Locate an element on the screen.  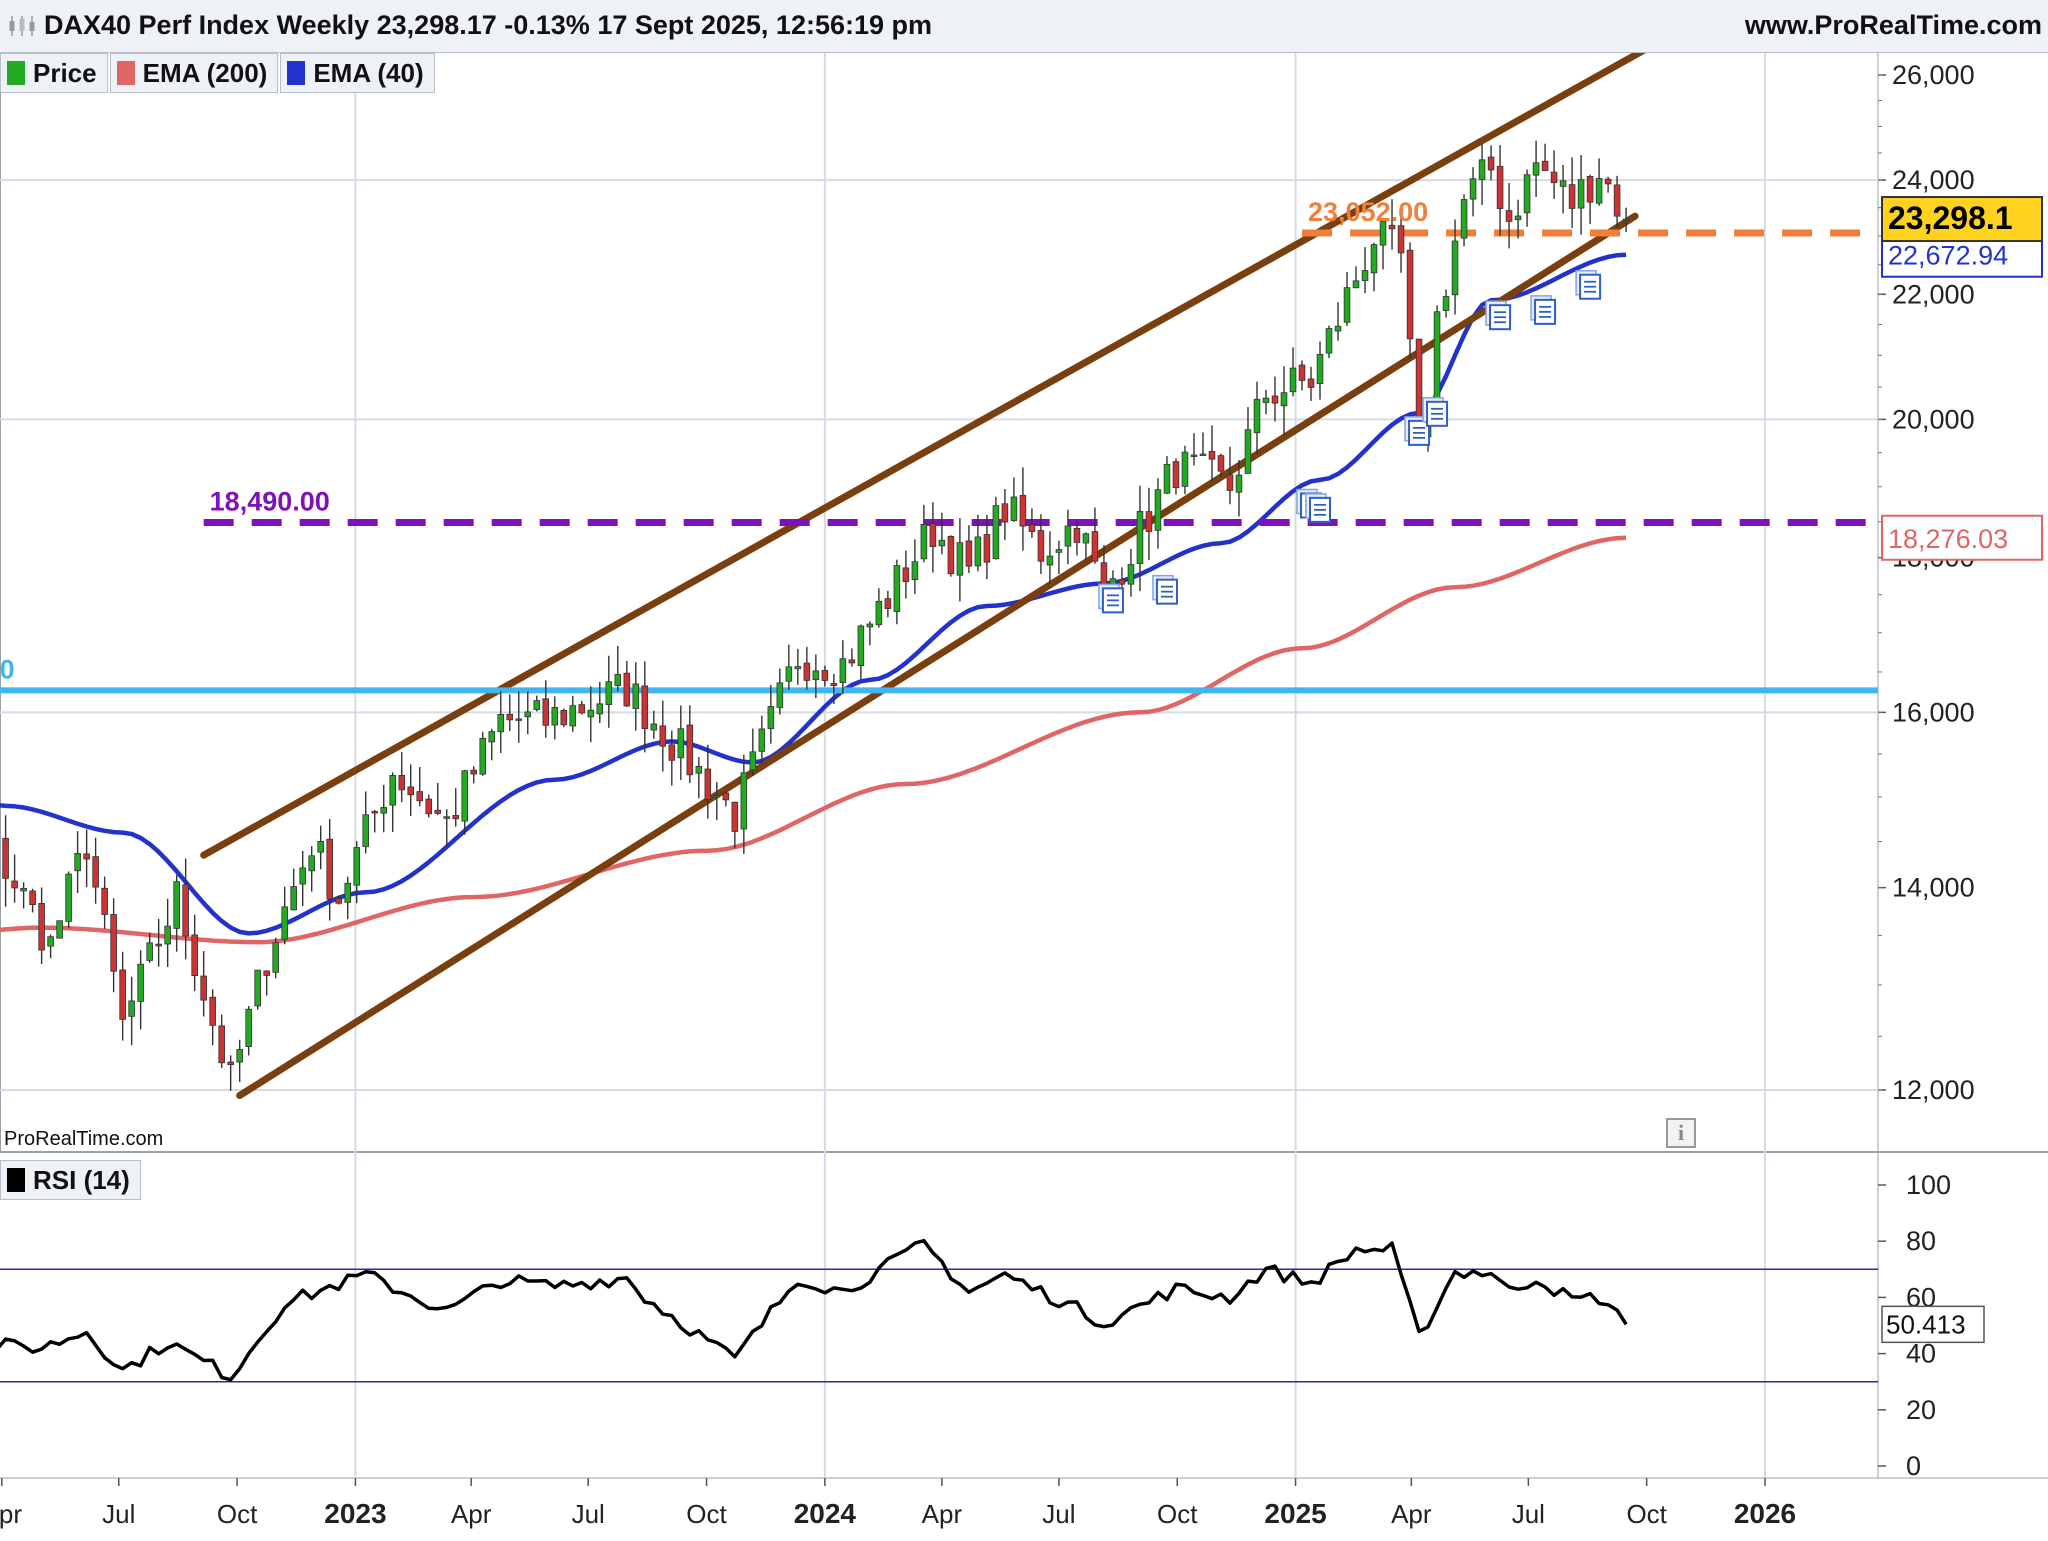
legend-item-ema200: EMA (200) is located at coordinates (194, 73).